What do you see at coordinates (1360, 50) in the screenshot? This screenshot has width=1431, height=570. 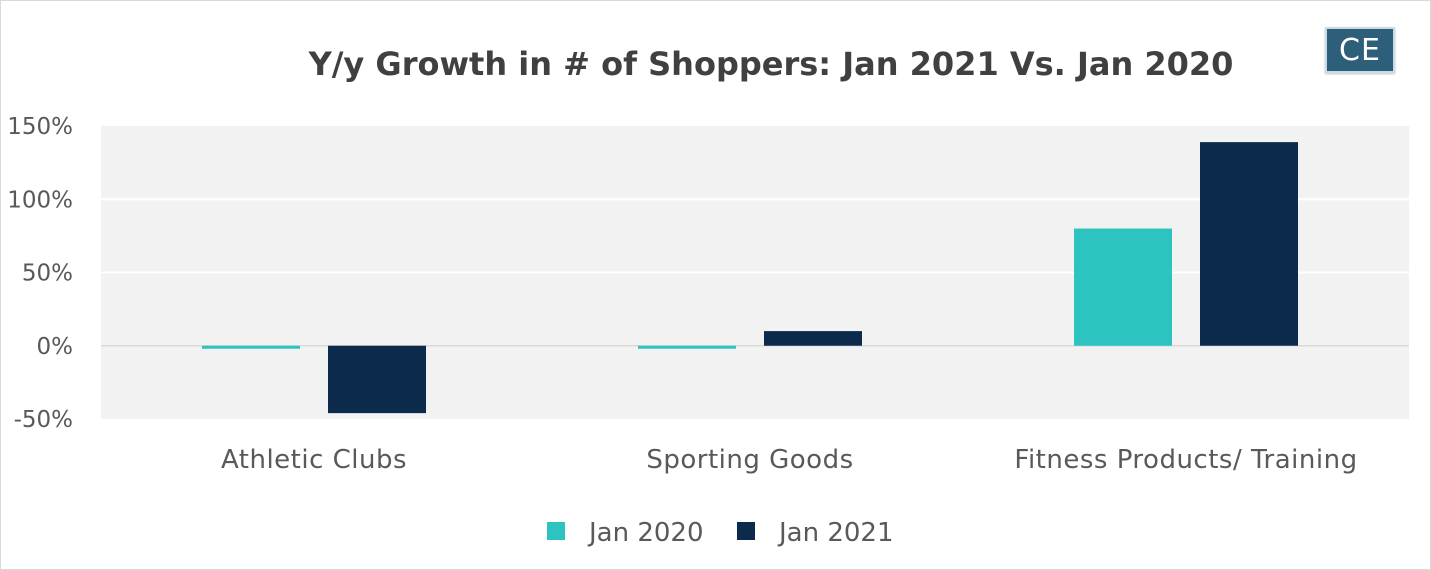 I see `brand-logo: CE` at bounding box center [1360, 50].